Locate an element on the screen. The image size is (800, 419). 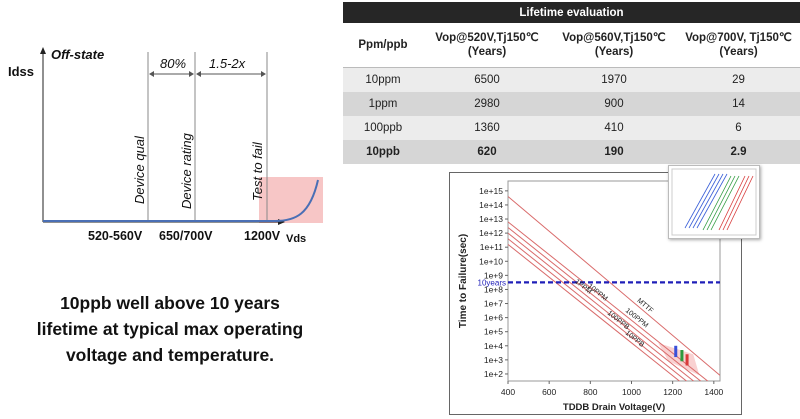
y-axis-label: Time to Failure(sec) is located at coordinates (463, 281).